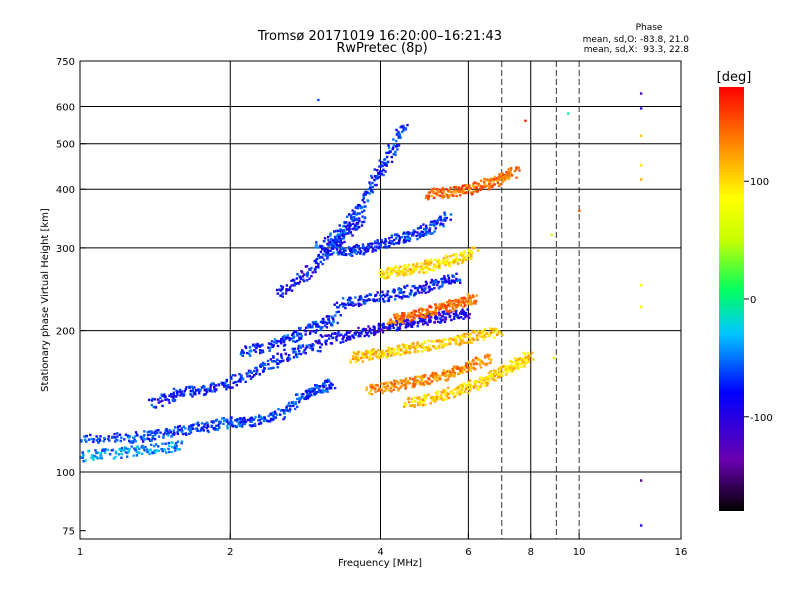 The image size is (800, 600). I want to click on y-tick-label: 75, so click(68, 532).